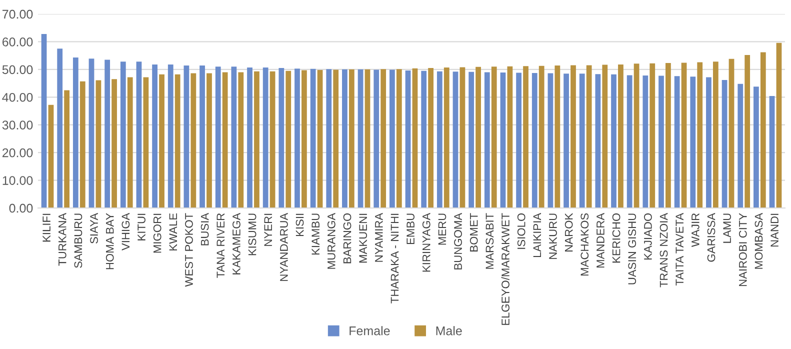  Describe the element at coordinates (648, 236) in the screenshot. I see `x-tick-label: KAJIADO` at that location.